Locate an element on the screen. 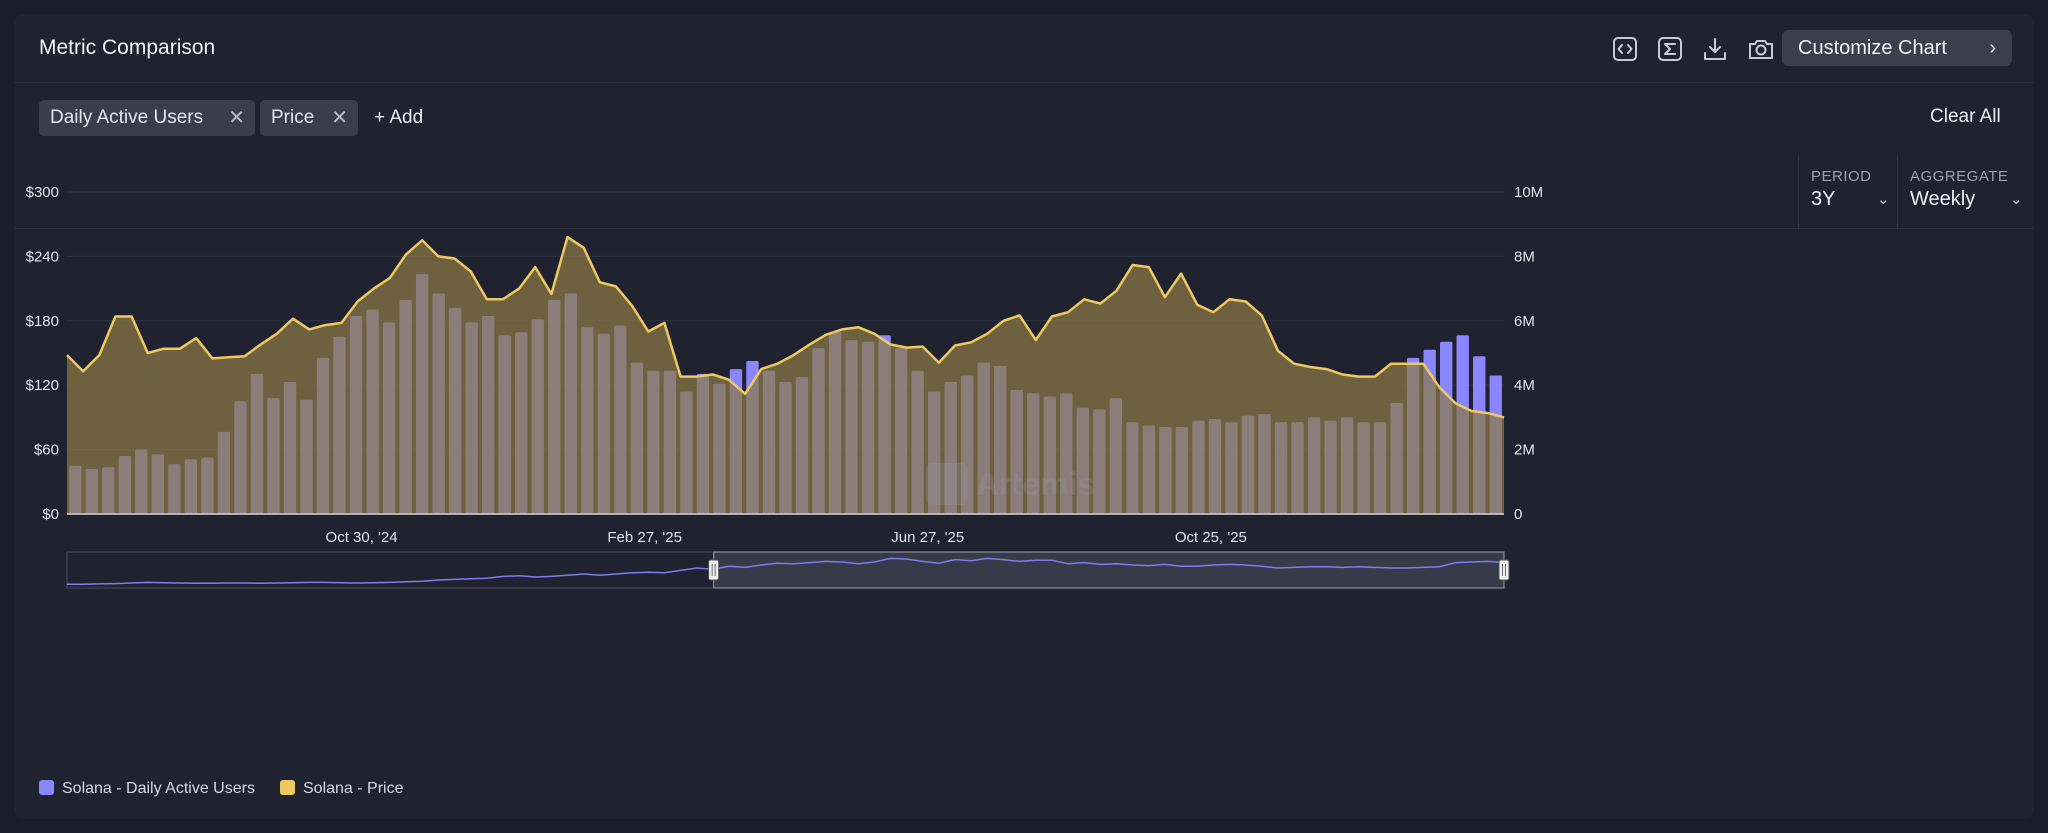 The width and height of the screenshot is (2048, 833). navigator-line is located at coordinates (786, 571).